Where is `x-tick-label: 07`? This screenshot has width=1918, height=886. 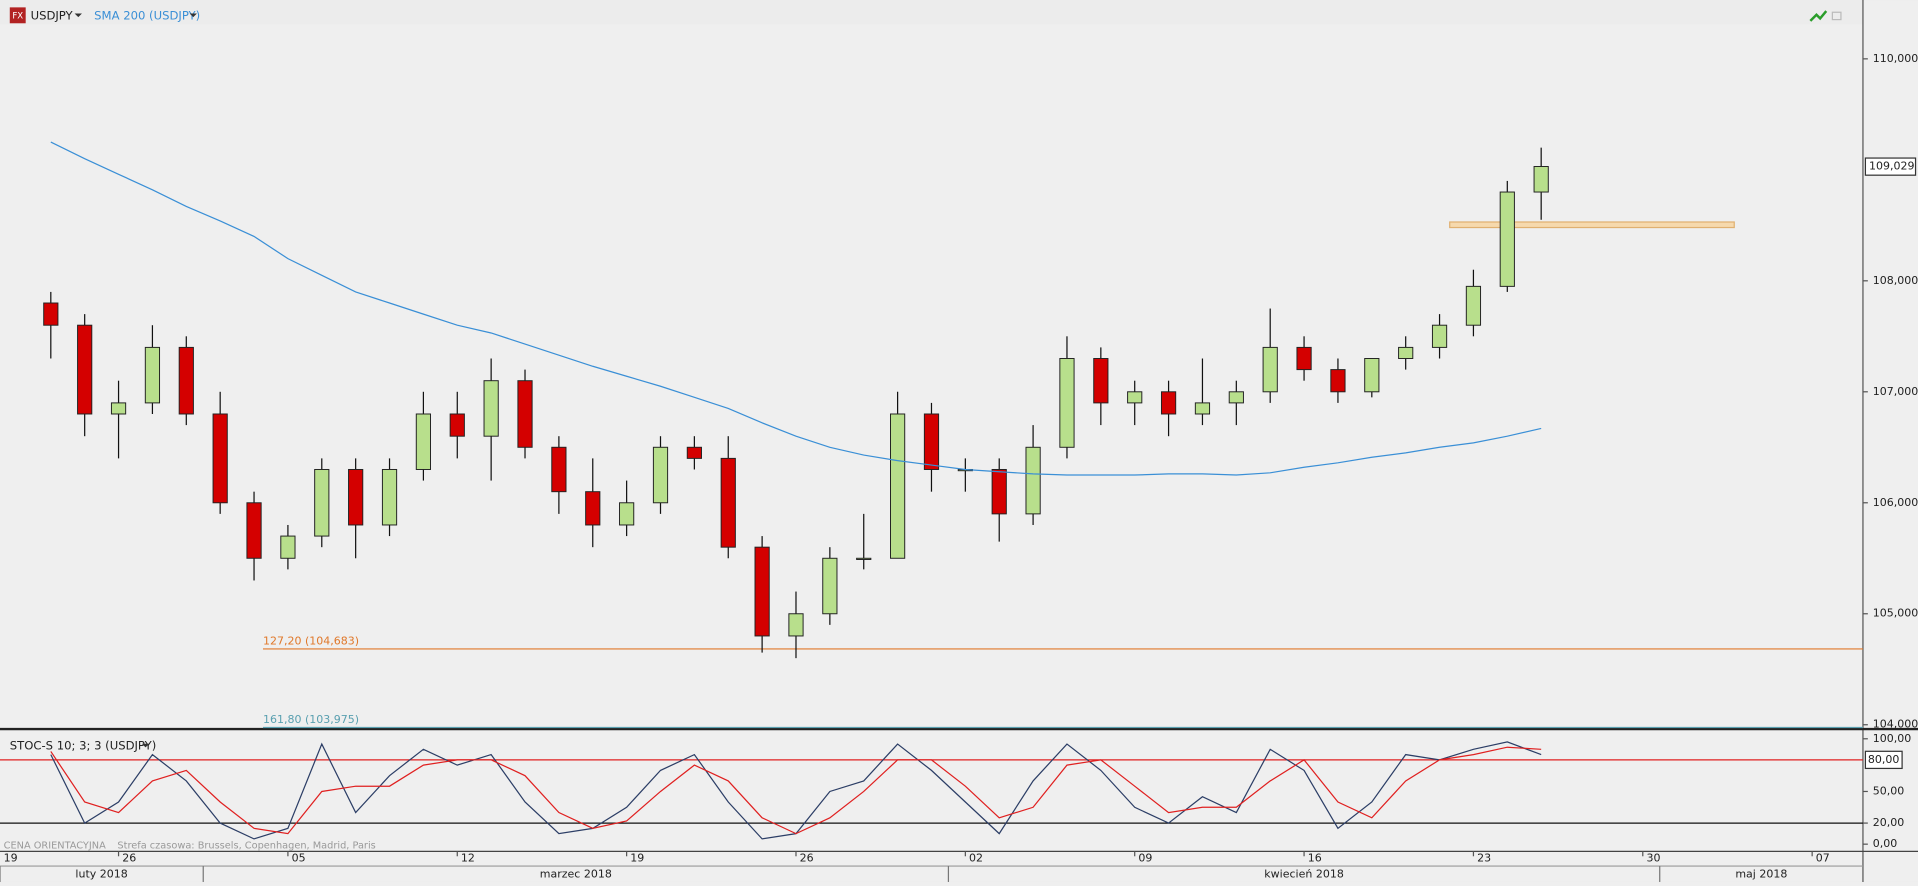
x-tick-label: 07 is located at coordinates (1823, 858).